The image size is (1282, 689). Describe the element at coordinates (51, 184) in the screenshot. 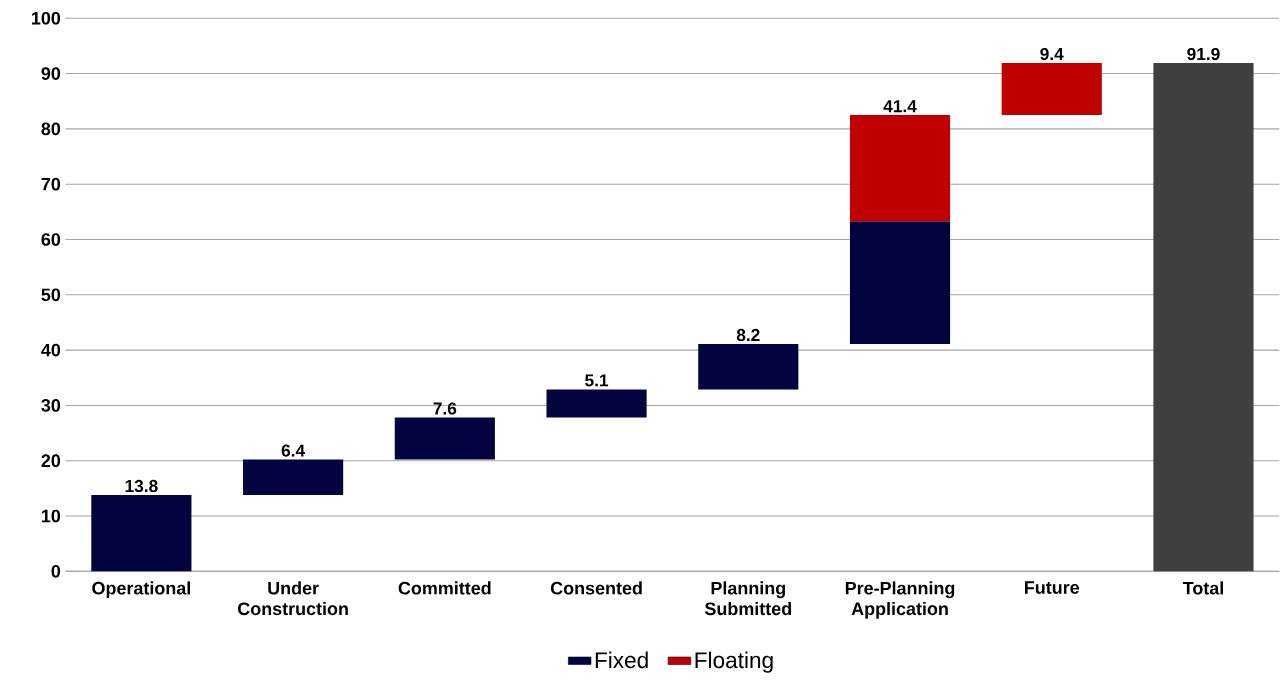

I see `y-tick-label: 70` at that location.